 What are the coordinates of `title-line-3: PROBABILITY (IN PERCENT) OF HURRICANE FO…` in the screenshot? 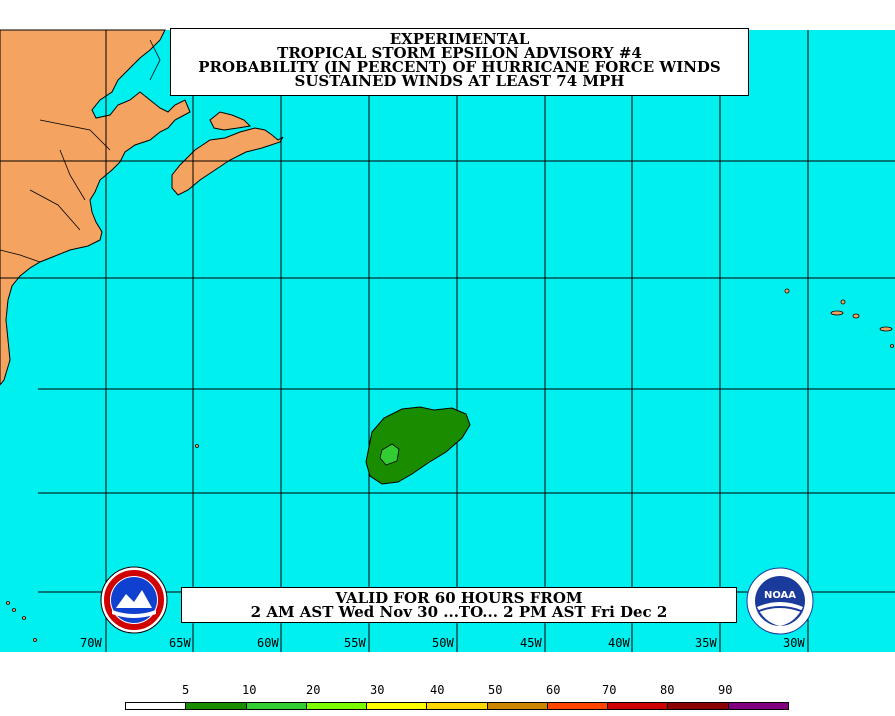 It's located at (459, 67).